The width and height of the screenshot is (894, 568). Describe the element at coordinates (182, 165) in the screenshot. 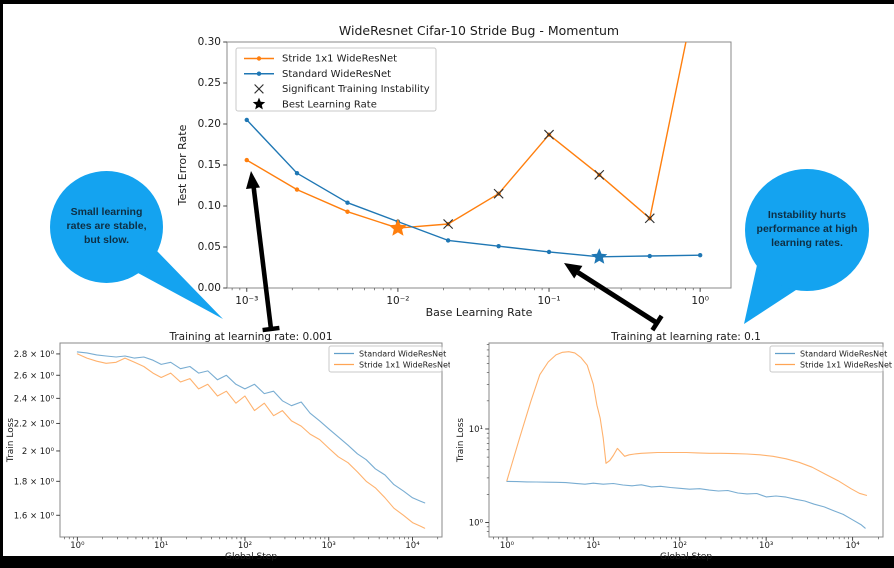

I see `svg-text: Test Error Rate` at that location.